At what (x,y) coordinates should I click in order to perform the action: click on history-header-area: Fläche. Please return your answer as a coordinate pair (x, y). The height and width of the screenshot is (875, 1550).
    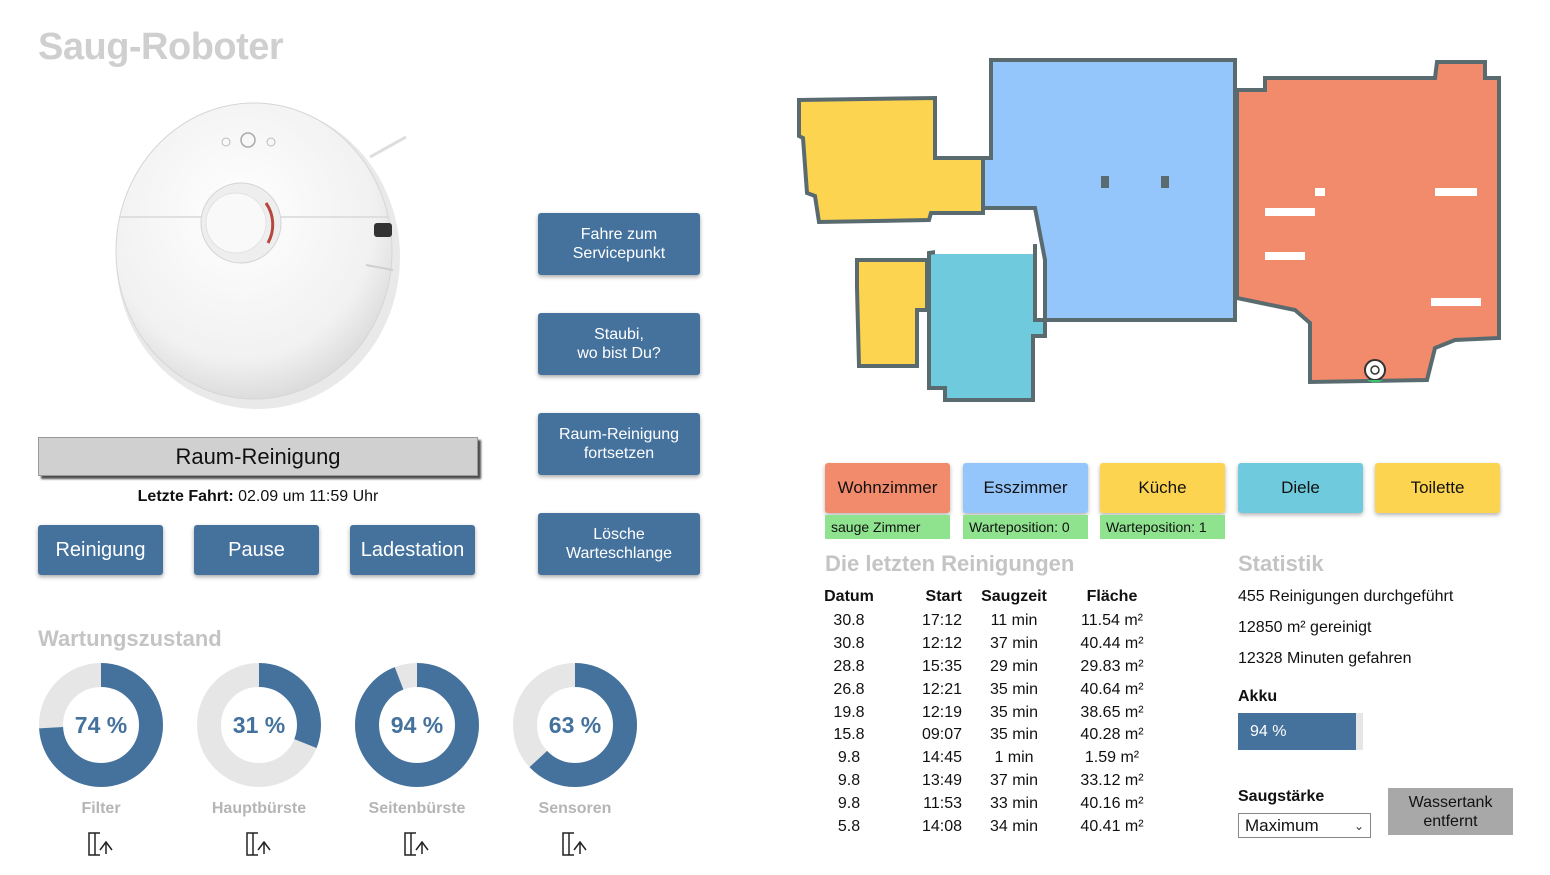
    Looking at the image, I should click on (1112, 596).